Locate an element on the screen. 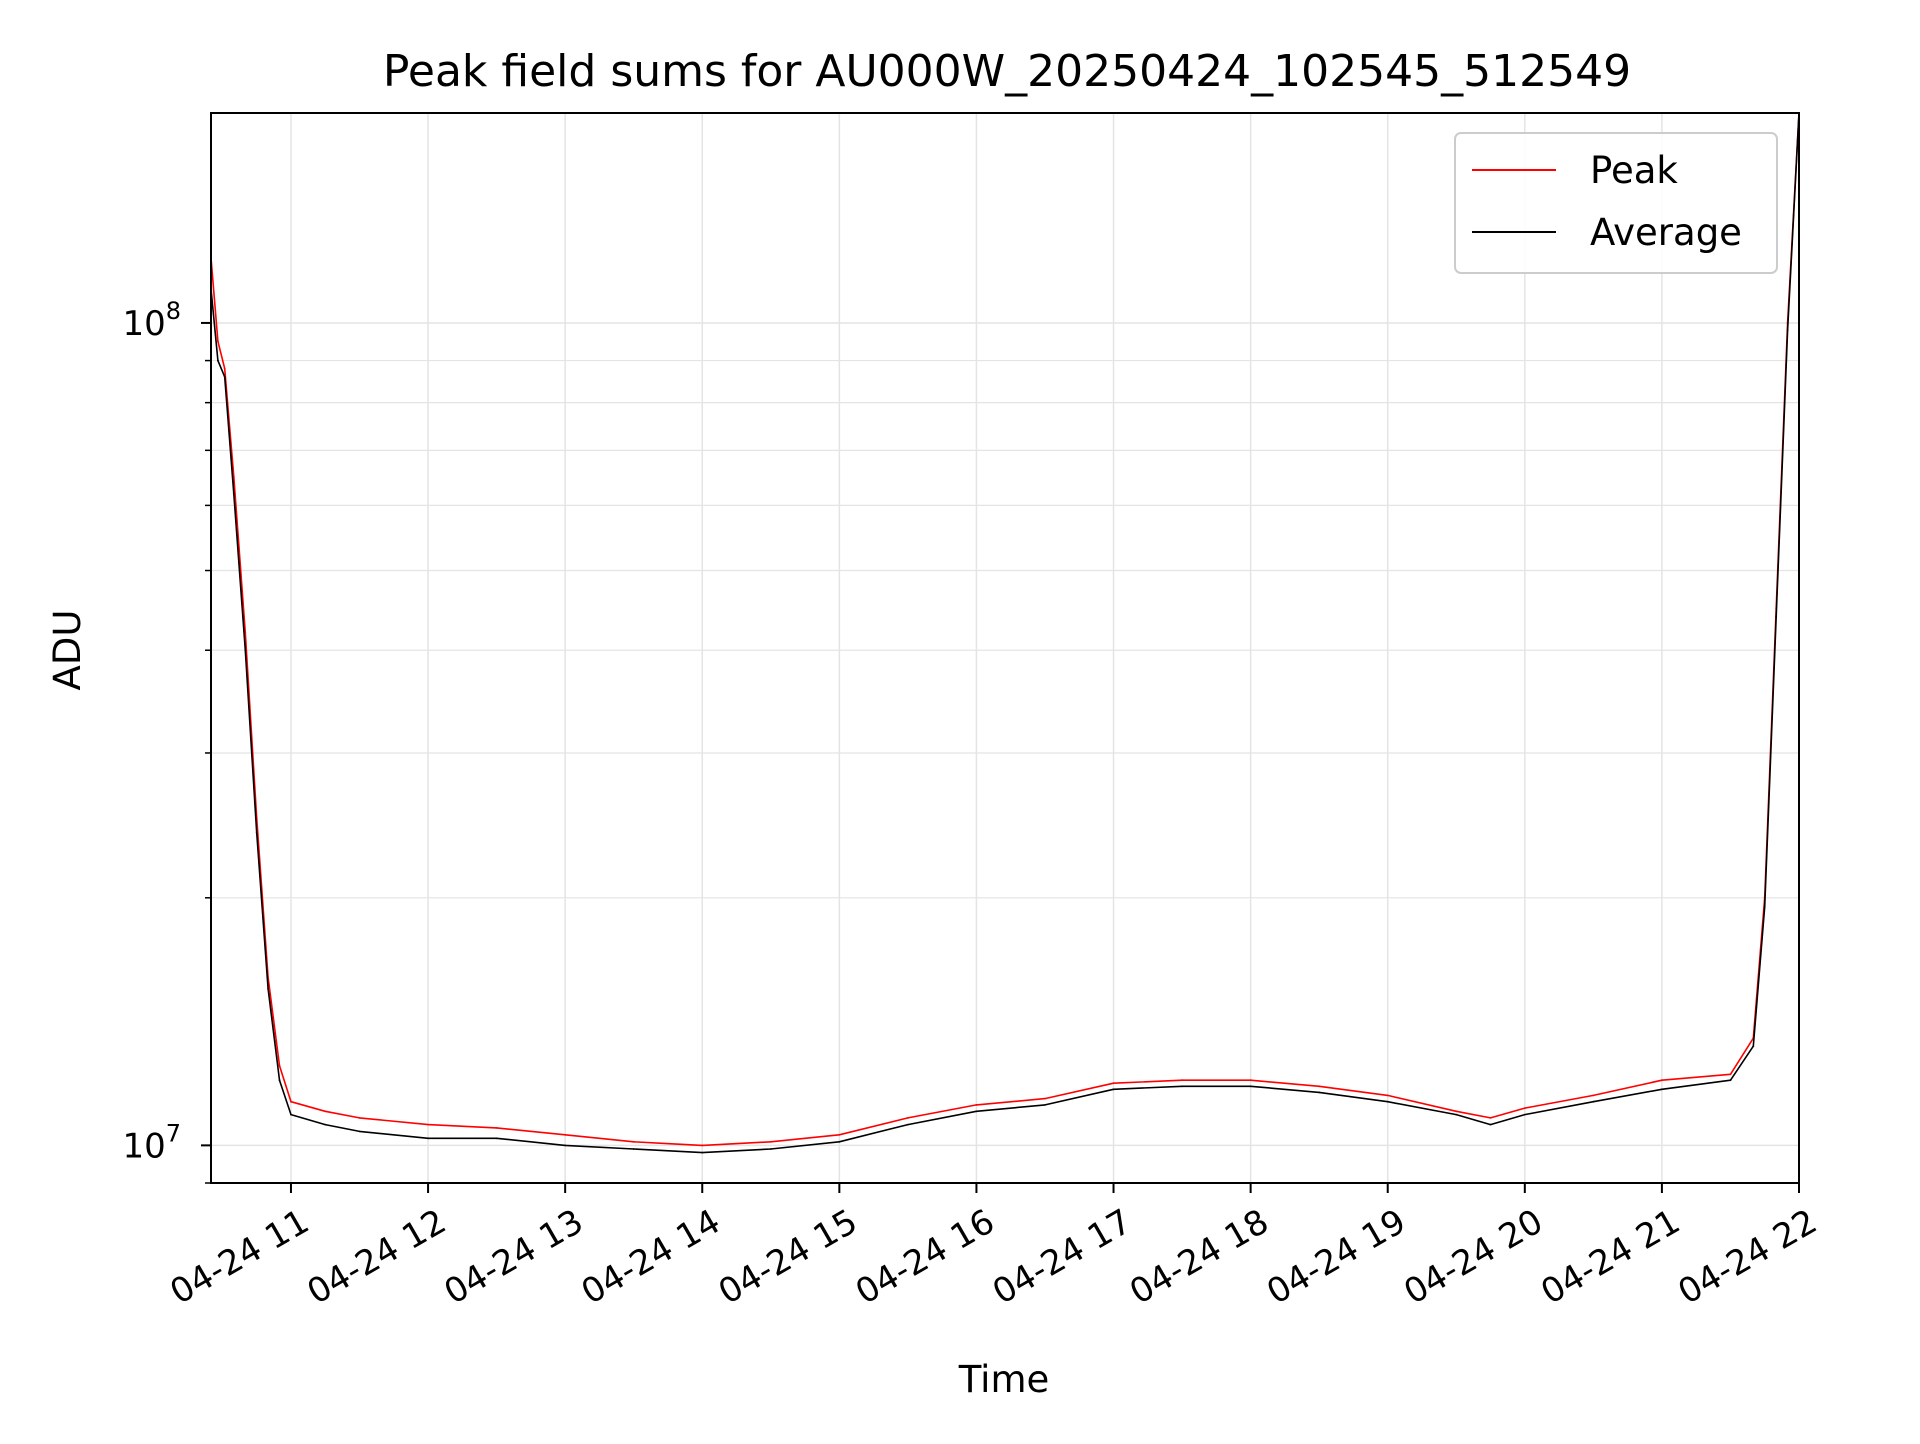  y-axis-label: ADU is located at coordinates (67, 650).